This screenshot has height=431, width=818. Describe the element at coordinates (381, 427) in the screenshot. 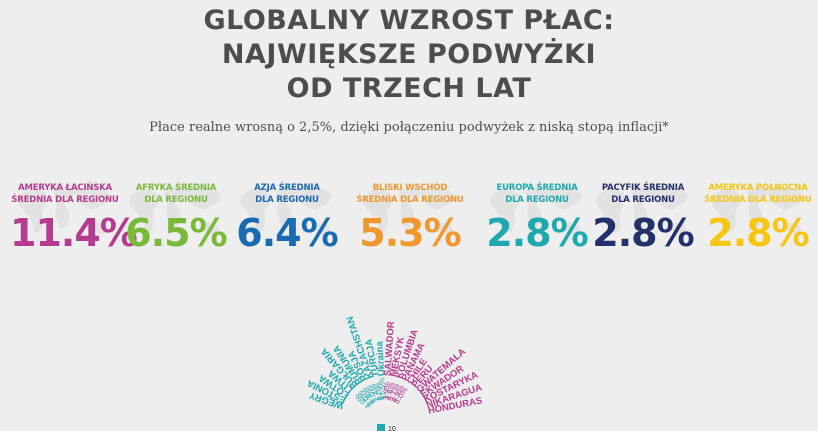

I see `bar-ukraina` at that location.